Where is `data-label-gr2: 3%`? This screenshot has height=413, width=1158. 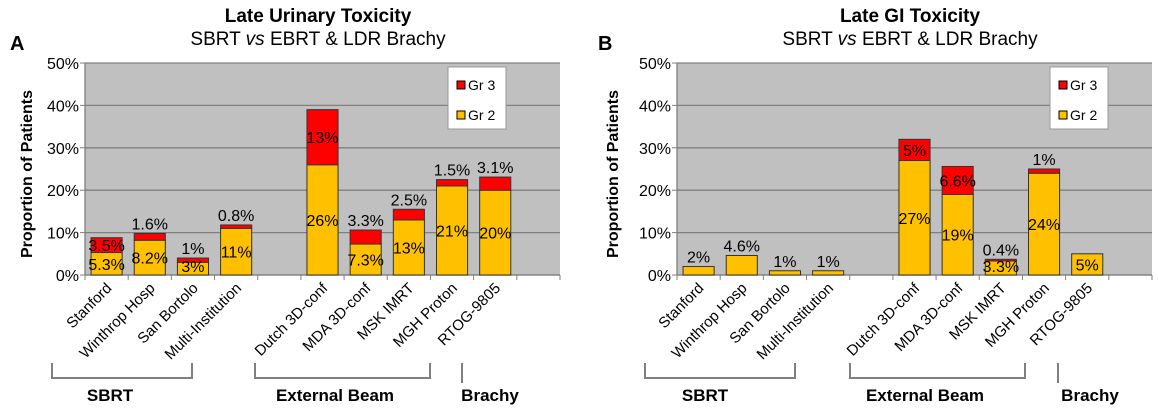
data-label-gr2: 3% is located at coordinates (192, 267).